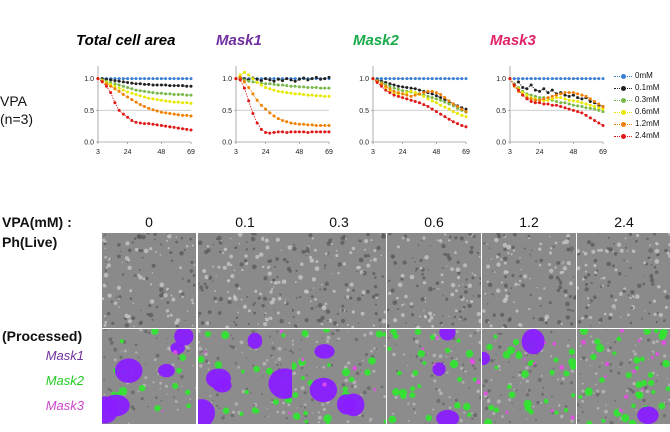  Describe the element at coordinates (64, 405) in the screenshot. I see `mask3-label: Mask3` at that location.